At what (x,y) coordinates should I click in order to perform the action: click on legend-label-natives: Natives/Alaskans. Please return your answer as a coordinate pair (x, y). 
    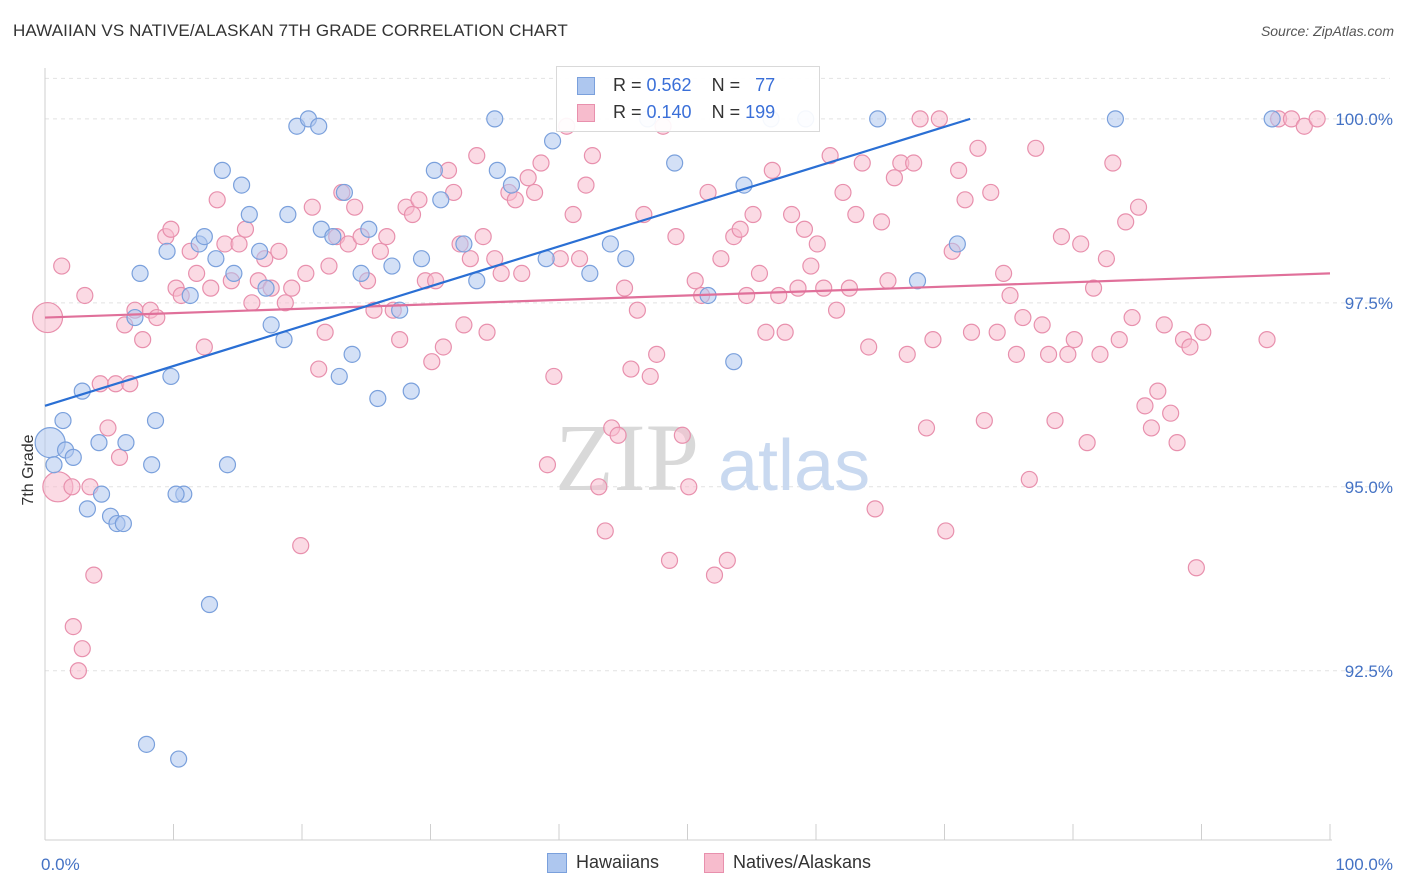
    Looking at the image, I should click on (802, 862).